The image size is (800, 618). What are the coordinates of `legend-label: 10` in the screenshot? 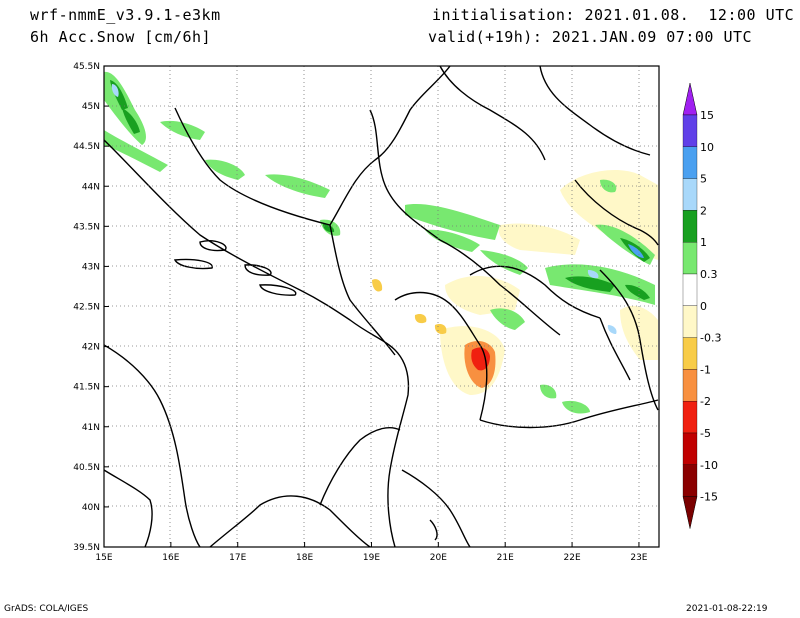 It's located at (707, 147).